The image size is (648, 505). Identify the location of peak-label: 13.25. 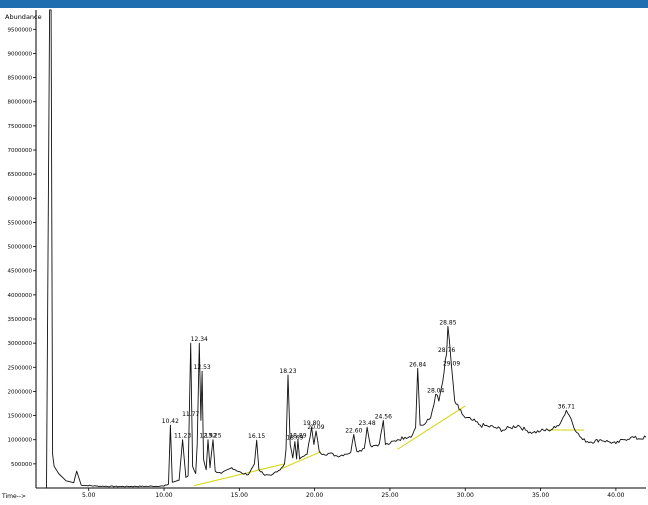
(212, 436).